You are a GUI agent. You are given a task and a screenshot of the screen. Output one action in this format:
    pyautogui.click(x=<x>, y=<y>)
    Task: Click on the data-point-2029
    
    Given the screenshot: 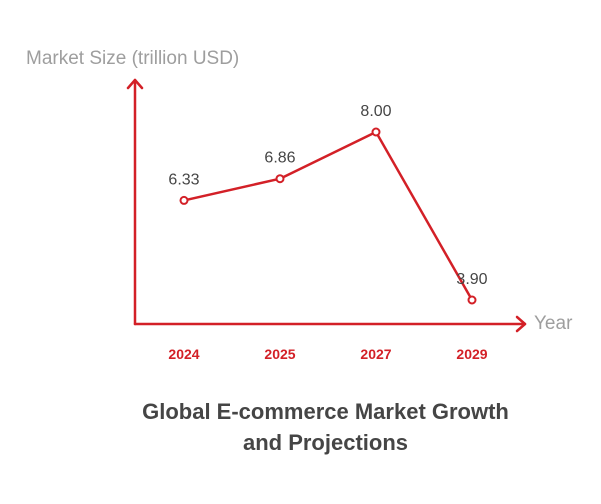 What is the action you would take?
    pyautogui.click(x=472, y=300)
    